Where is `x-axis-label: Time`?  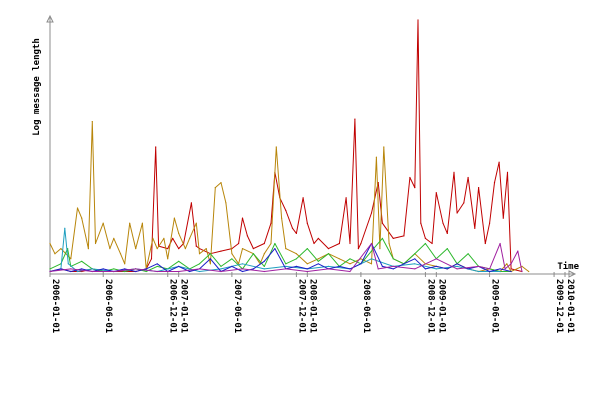 x-axis-label: Time is located at coordinates (568, 266).